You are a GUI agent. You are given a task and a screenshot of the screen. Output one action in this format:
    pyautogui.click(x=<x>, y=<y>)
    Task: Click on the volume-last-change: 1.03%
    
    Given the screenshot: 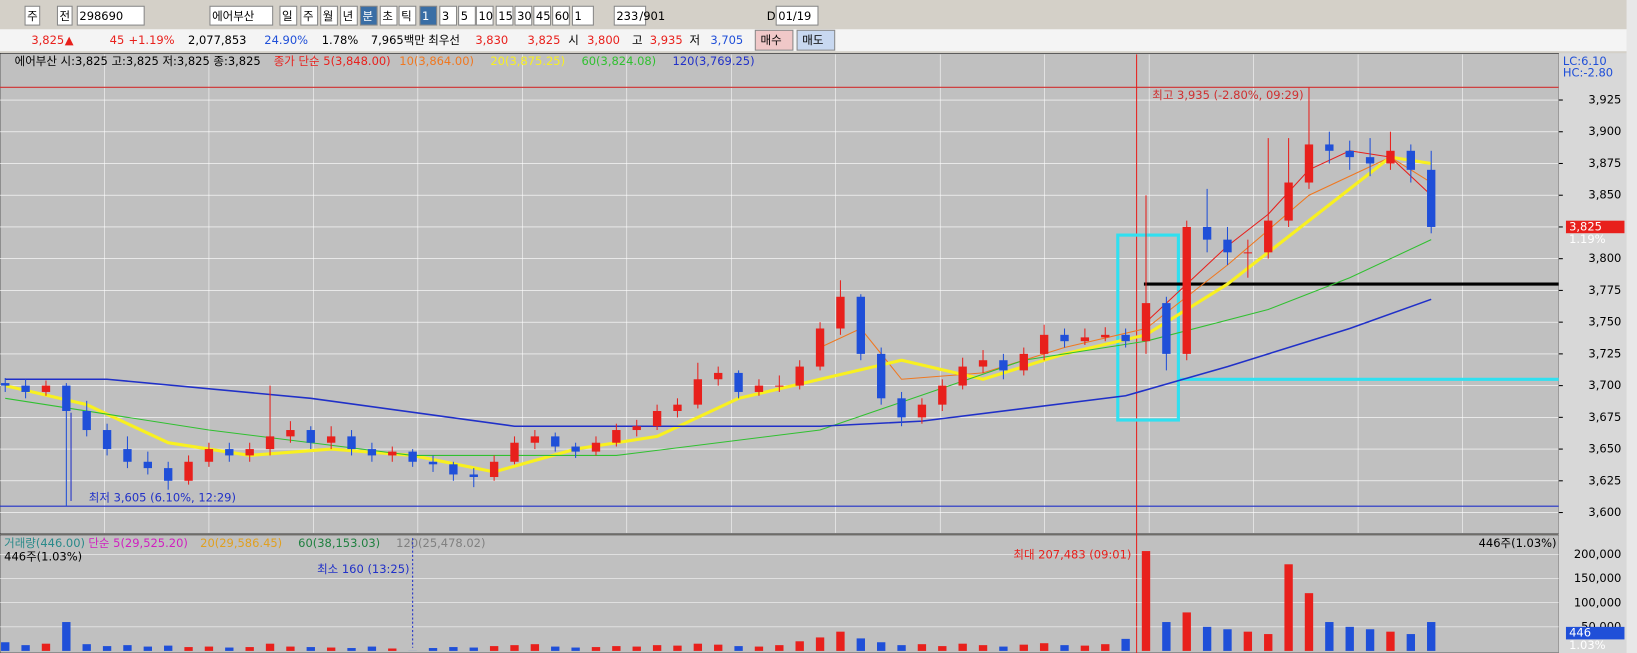 What is the action you would take?
    pyautogui.click(x=1587, y=645)
    